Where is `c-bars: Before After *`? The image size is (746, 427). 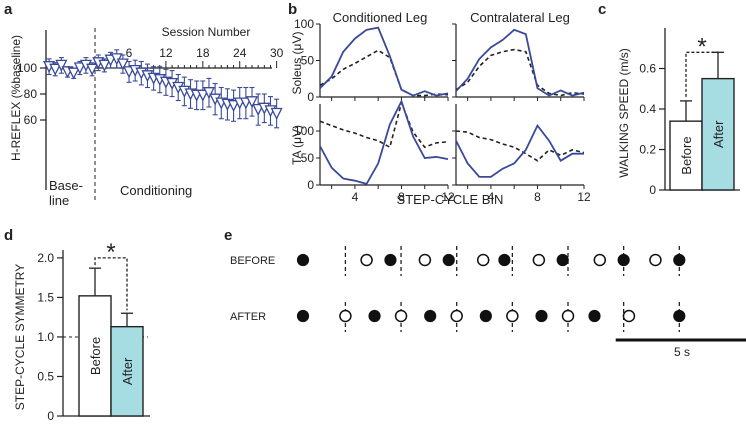 c-bars: Before After * is located at coordinates (702, 112).